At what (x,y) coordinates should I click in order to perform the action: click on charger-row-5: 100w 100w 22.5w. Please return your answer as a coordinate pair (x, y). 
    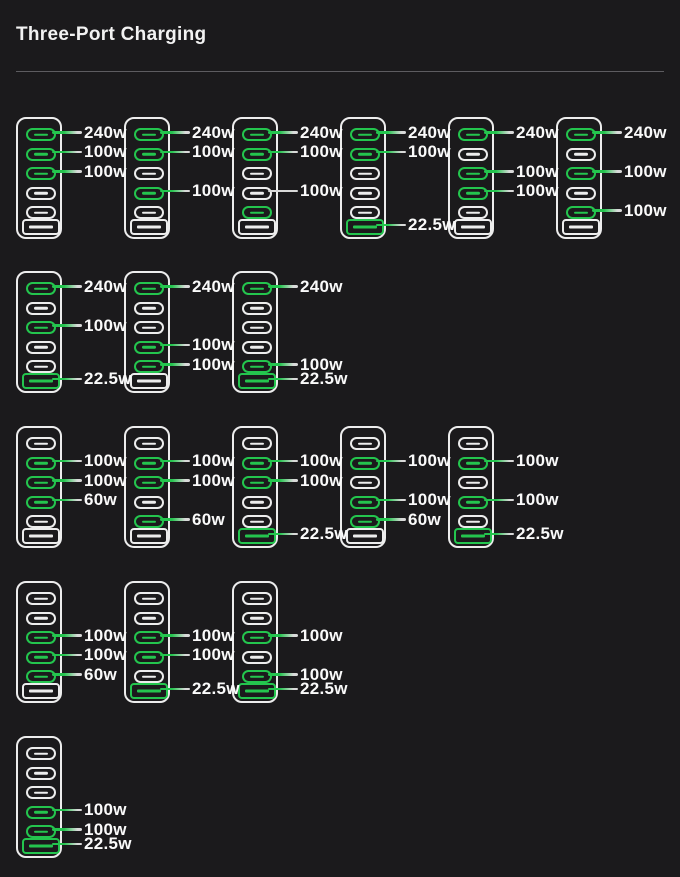
    Looking at the image, I should click on (74, 797).